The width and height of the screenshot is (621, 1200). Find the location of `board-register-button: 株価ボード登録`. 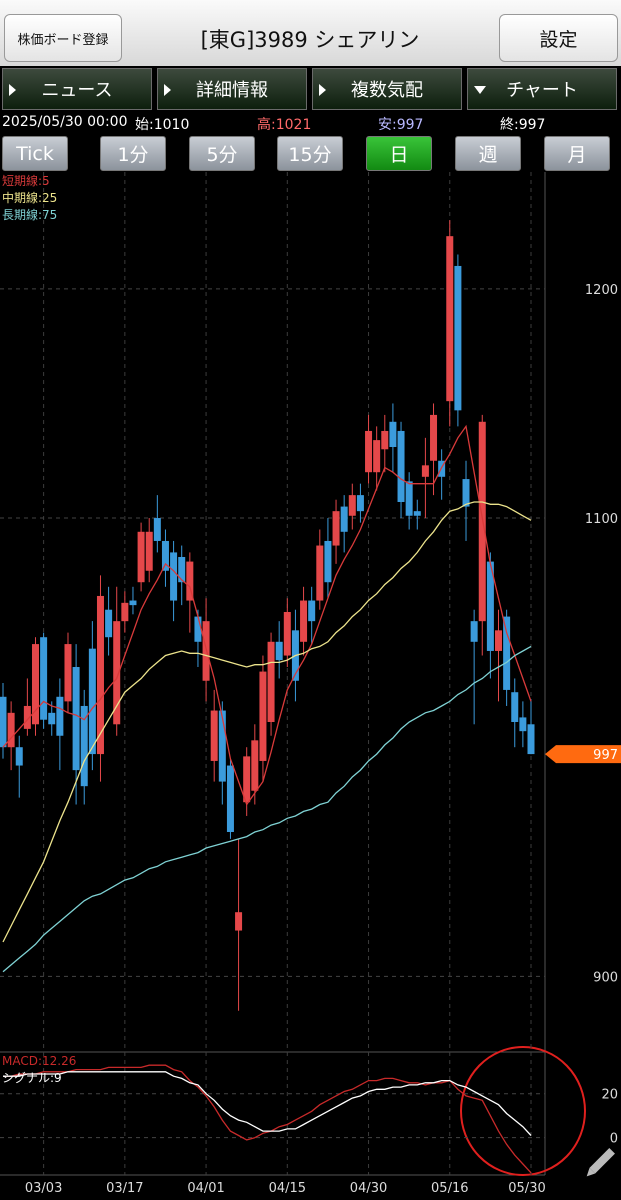

board-register-button: 株価ボード登録 is located at coordinates (63, 38).